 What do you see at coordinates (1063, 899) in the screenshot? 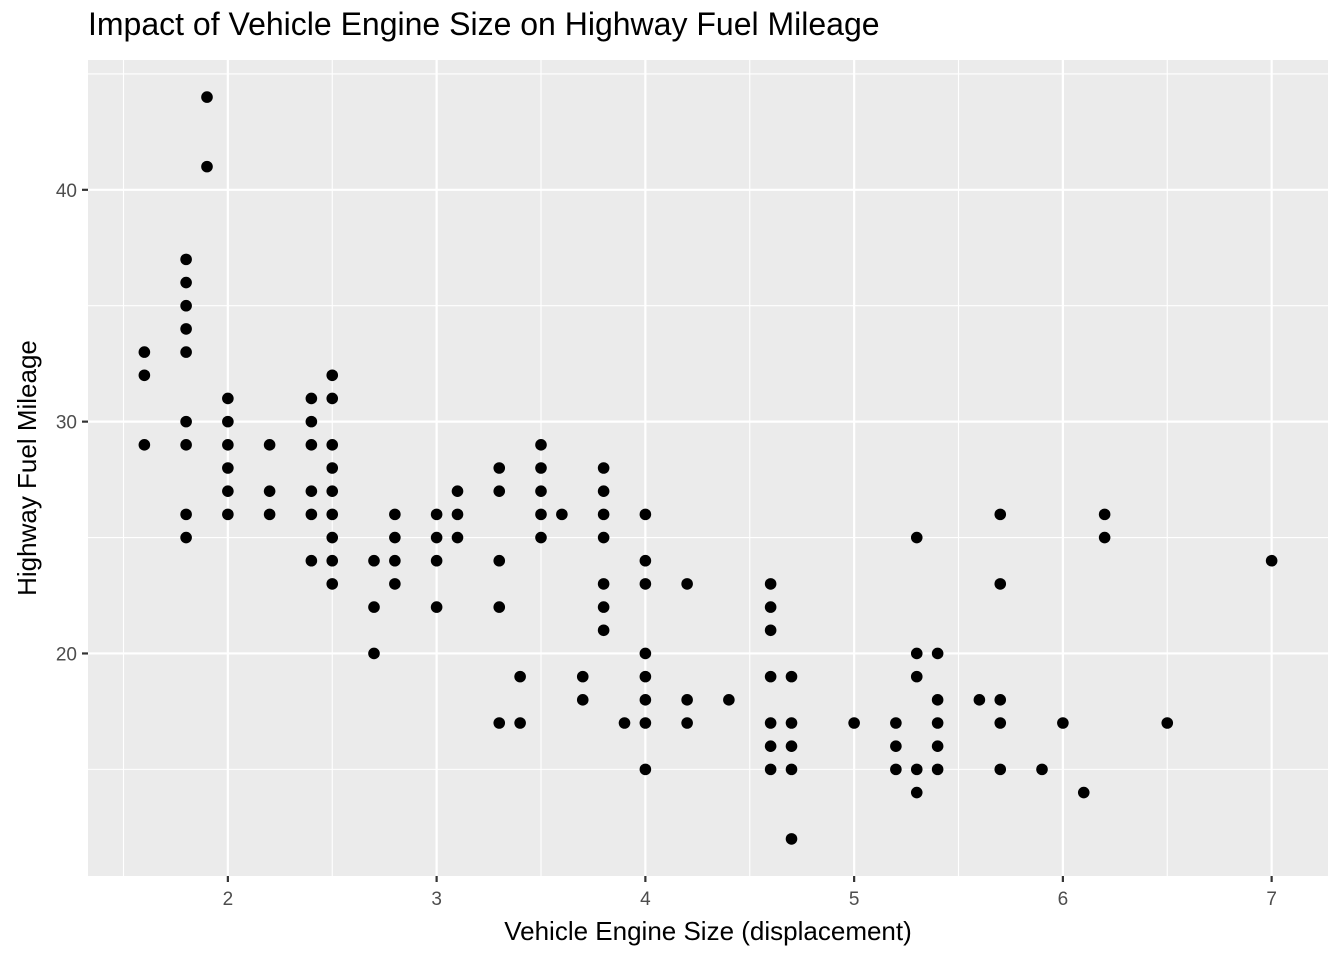
I see `x-tick-label: 6` at bounding box center [1063, 899].